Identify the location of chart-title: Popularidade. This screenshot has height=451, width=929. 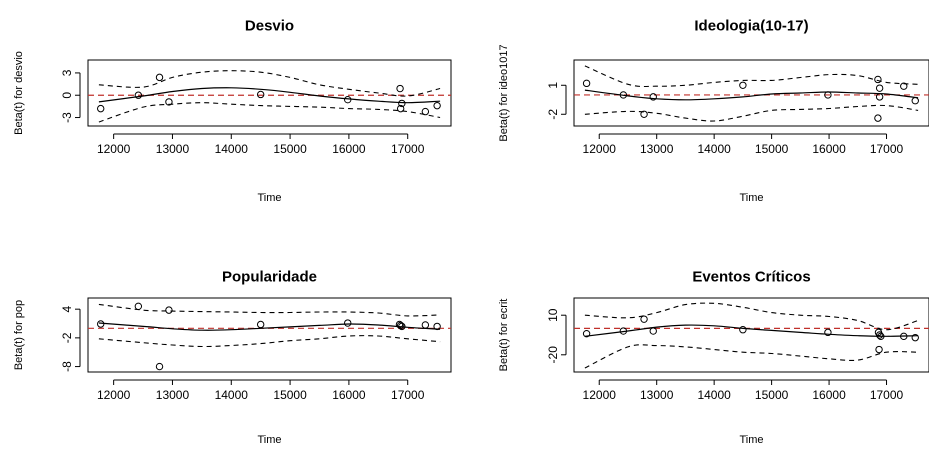
(269, 276).